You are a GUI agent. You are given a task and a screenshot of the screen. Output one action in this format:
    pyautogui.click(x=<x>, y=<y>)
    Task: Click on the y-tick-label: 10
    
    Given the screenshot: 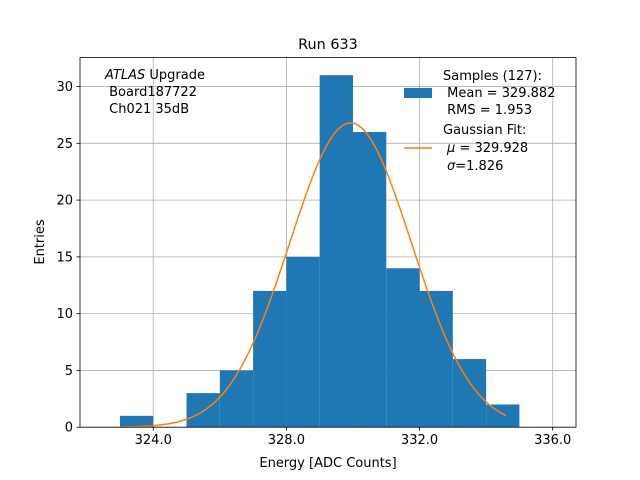 What is the action you would take?
    pyautogui.click(x=64, y=314)
    